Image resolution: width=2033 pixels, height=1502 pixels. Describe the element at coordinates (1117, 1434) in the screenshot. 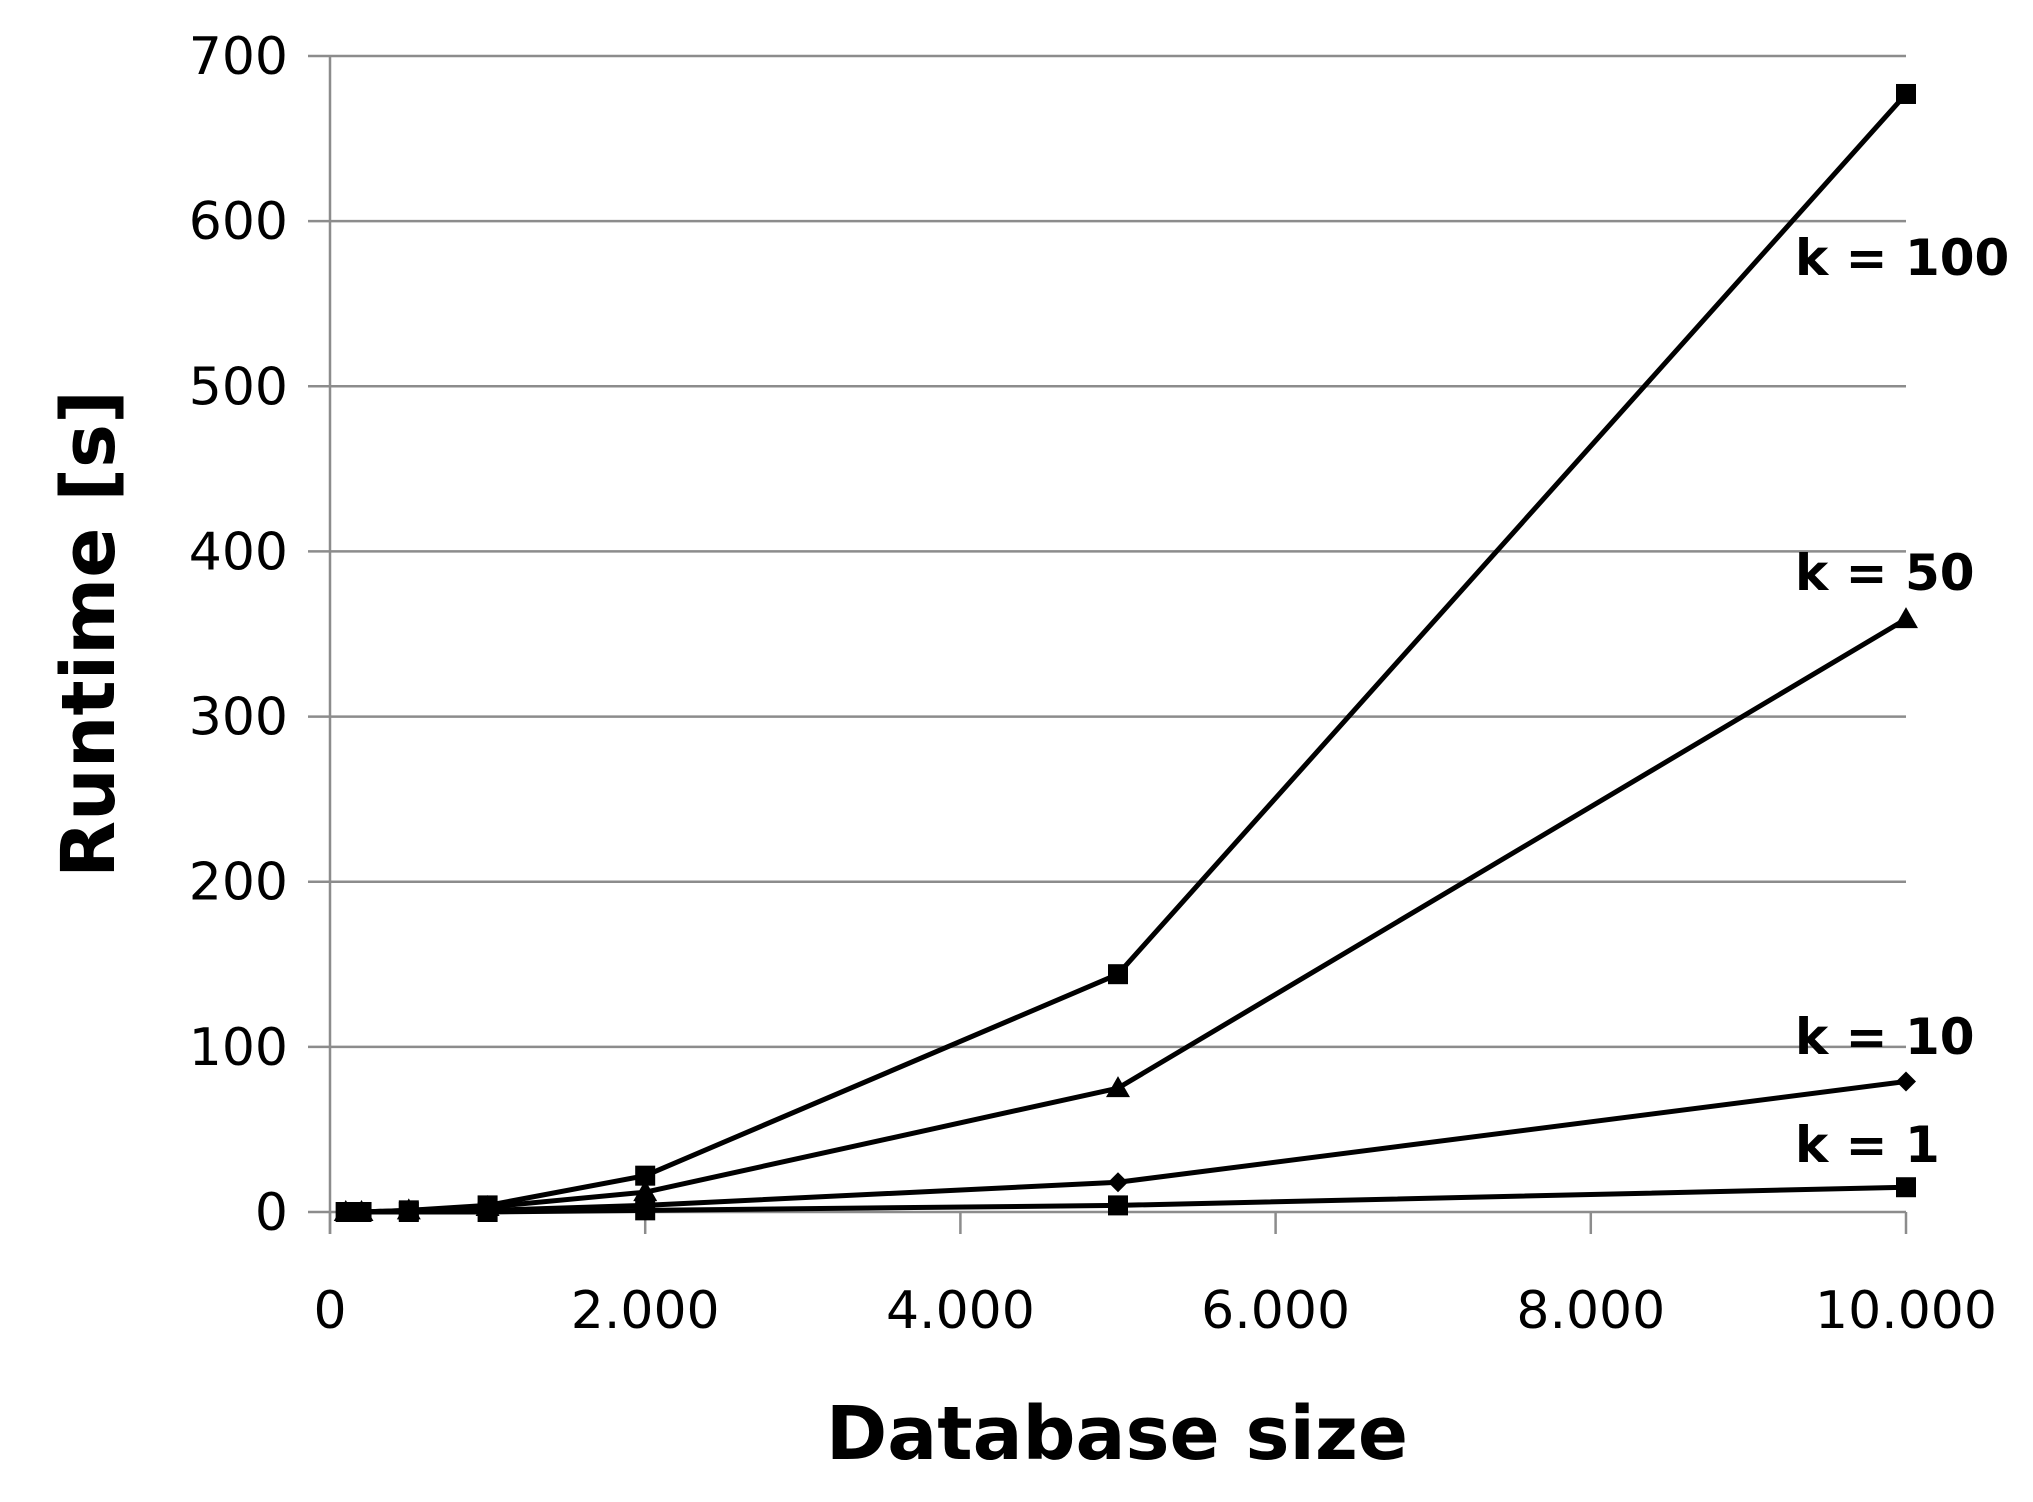

I see `x-axis-title: Database size` at that location.